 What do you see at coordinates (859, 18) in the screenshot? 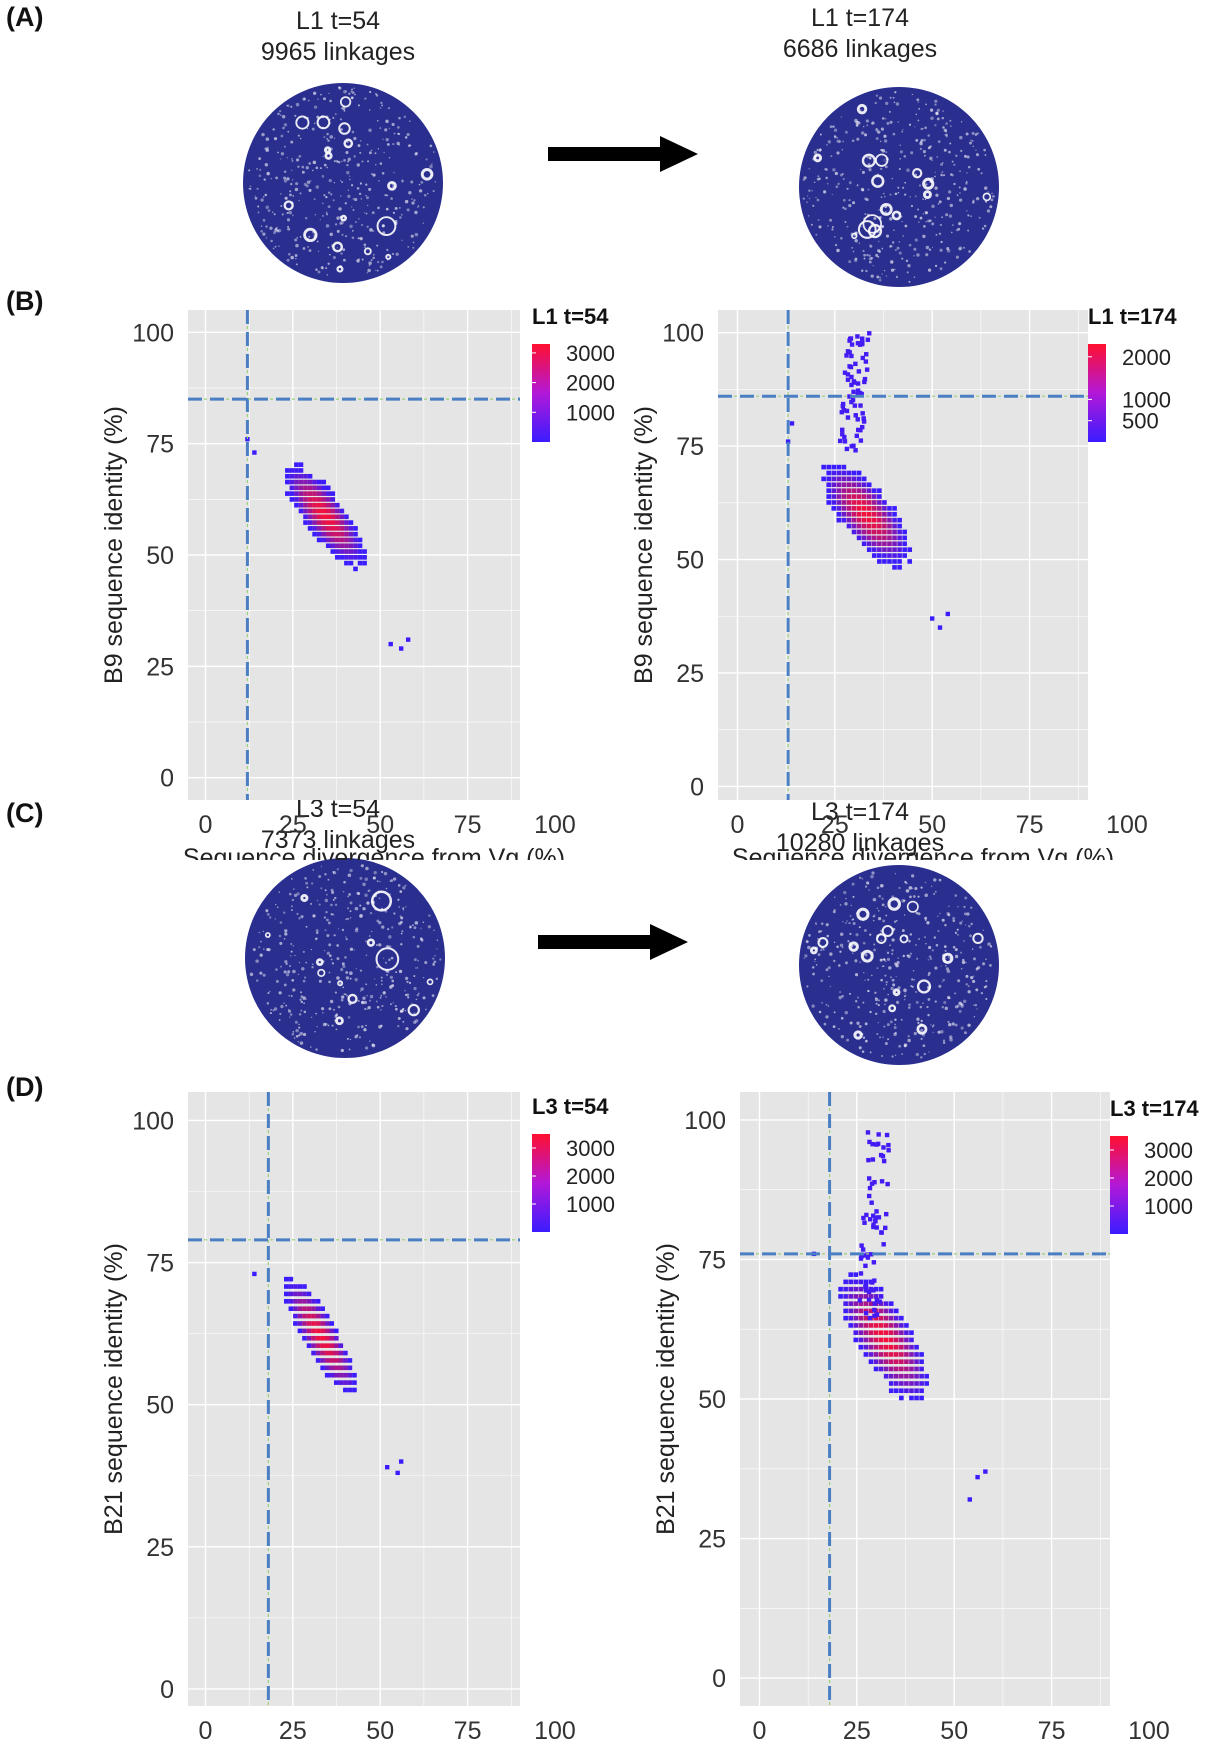
I see `network-title-line1: L1 t=174` at bounding box center [859, 18].